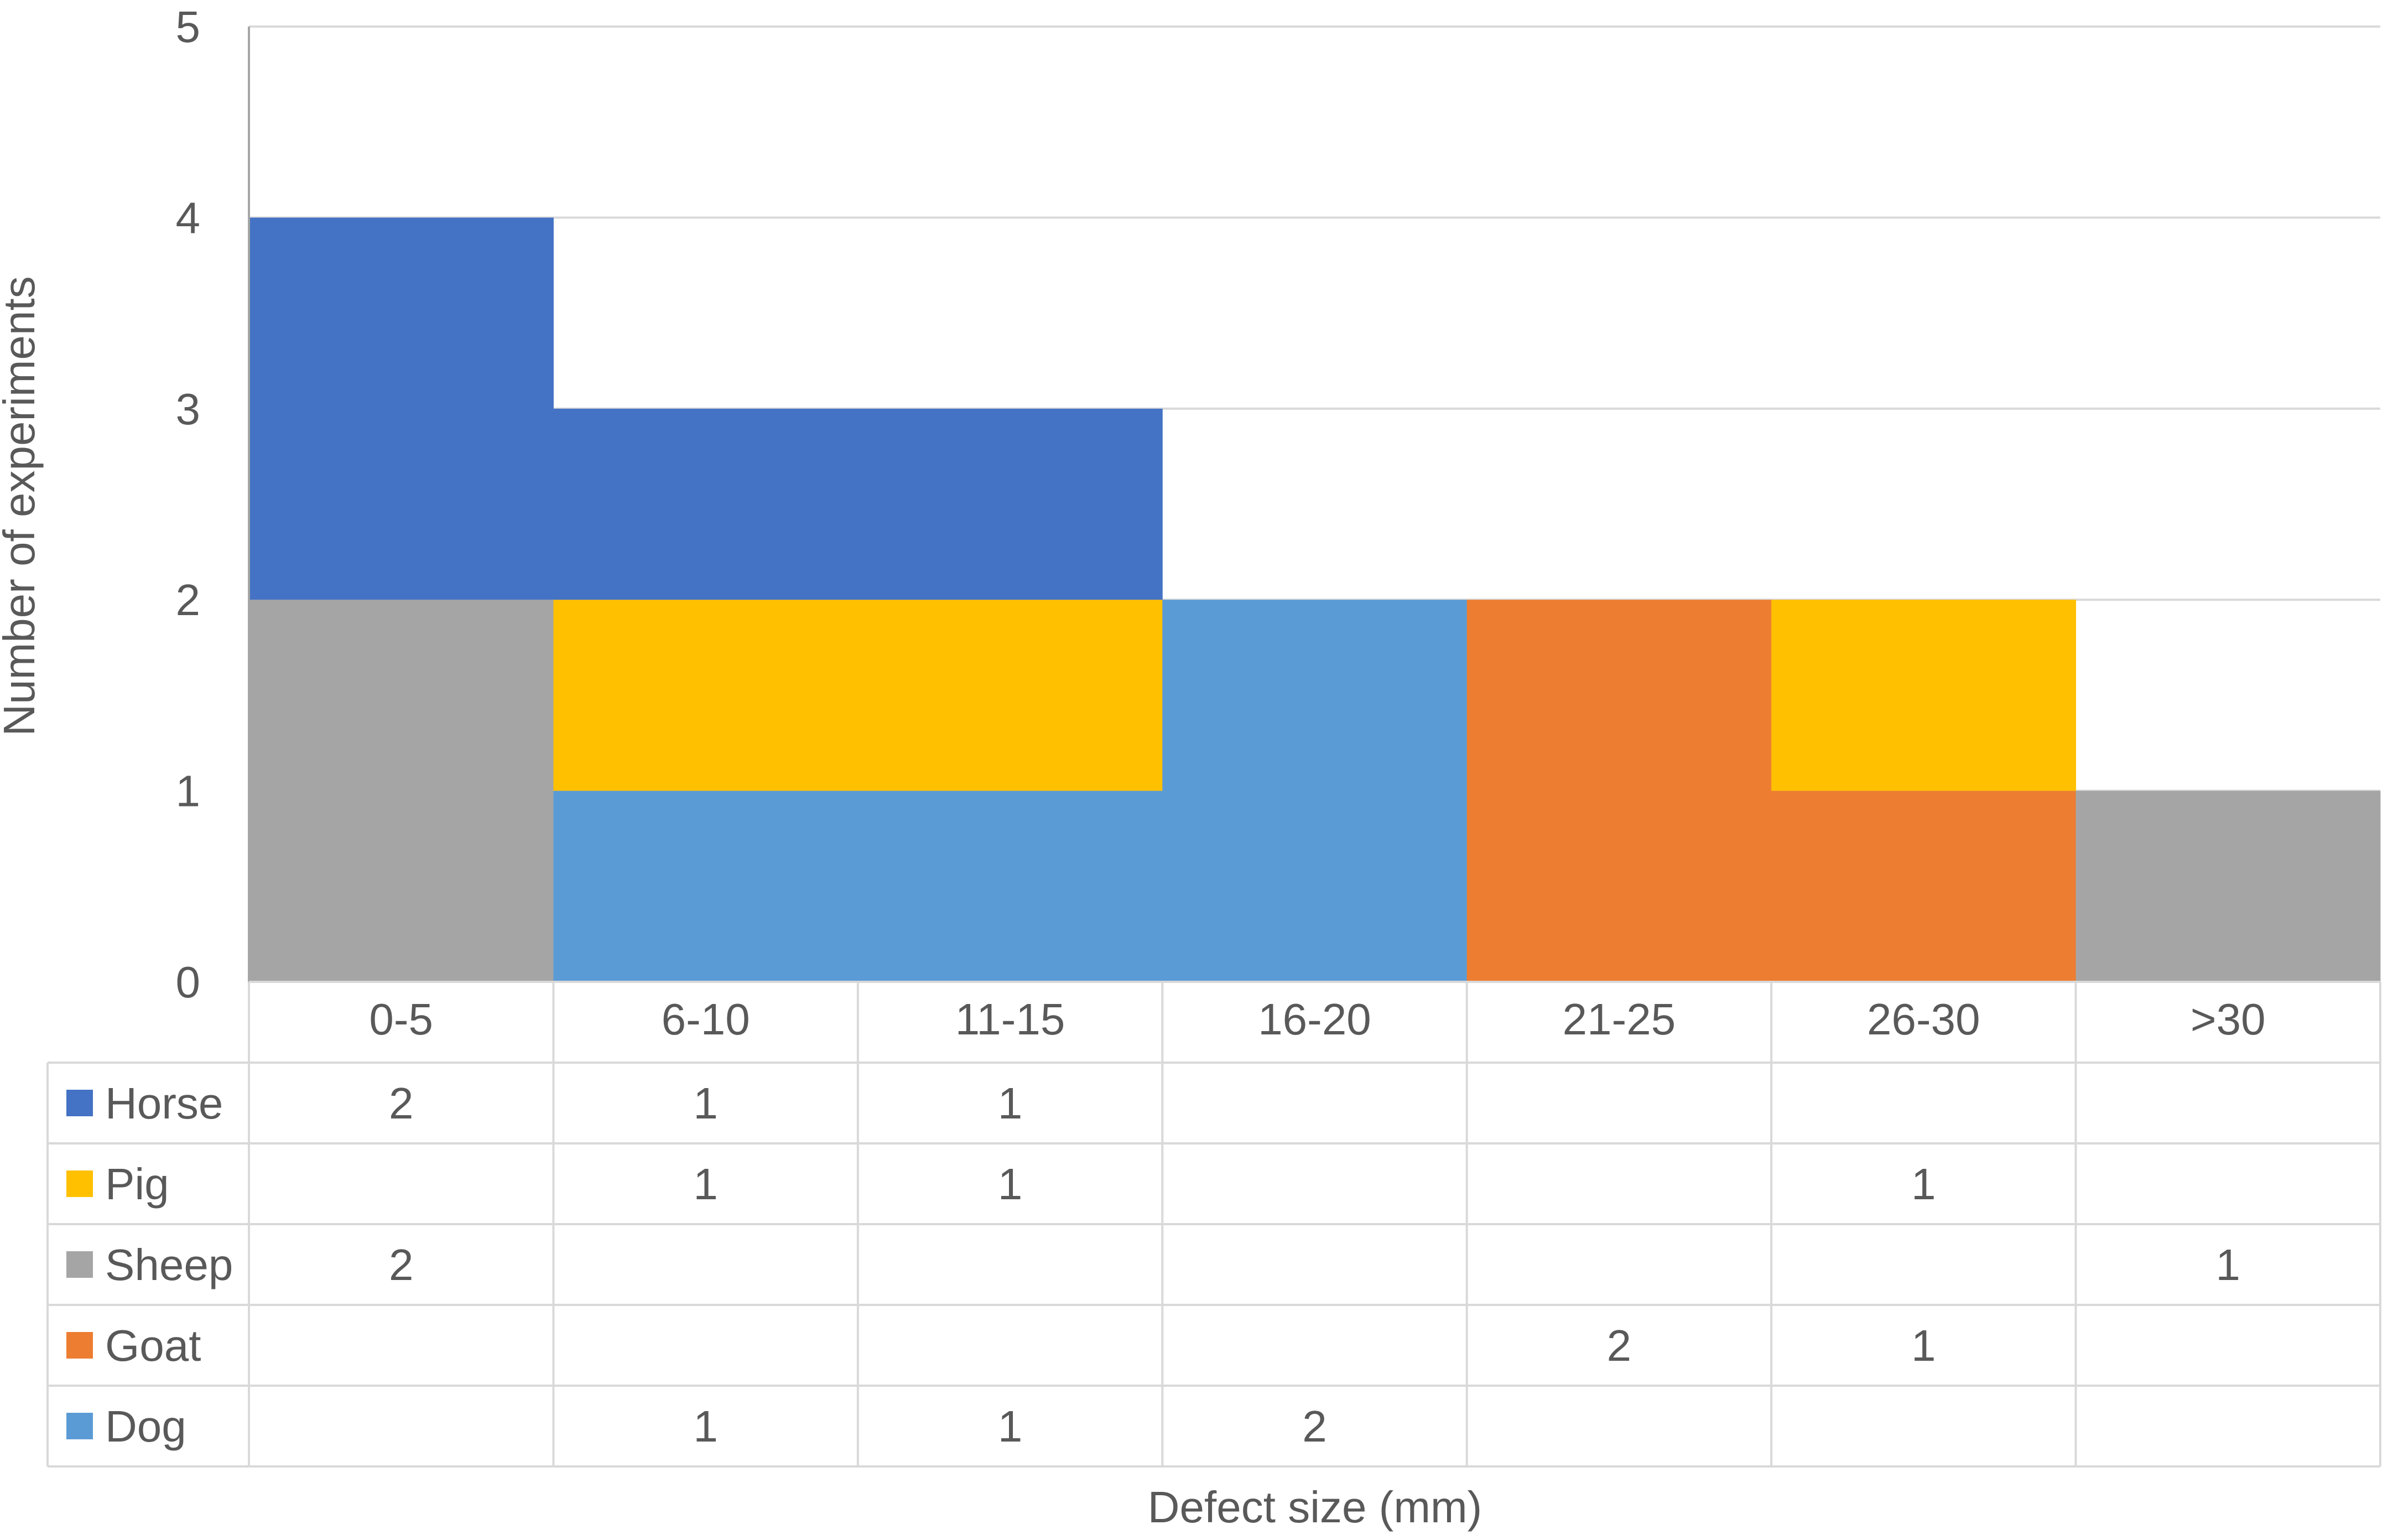 The height and width of the screenshot is (1540, 2388). What do you see at coordinates (79, 1103) in the screenshot?
I see `legend-swatch-horse` at bounding box center [79, 1103].